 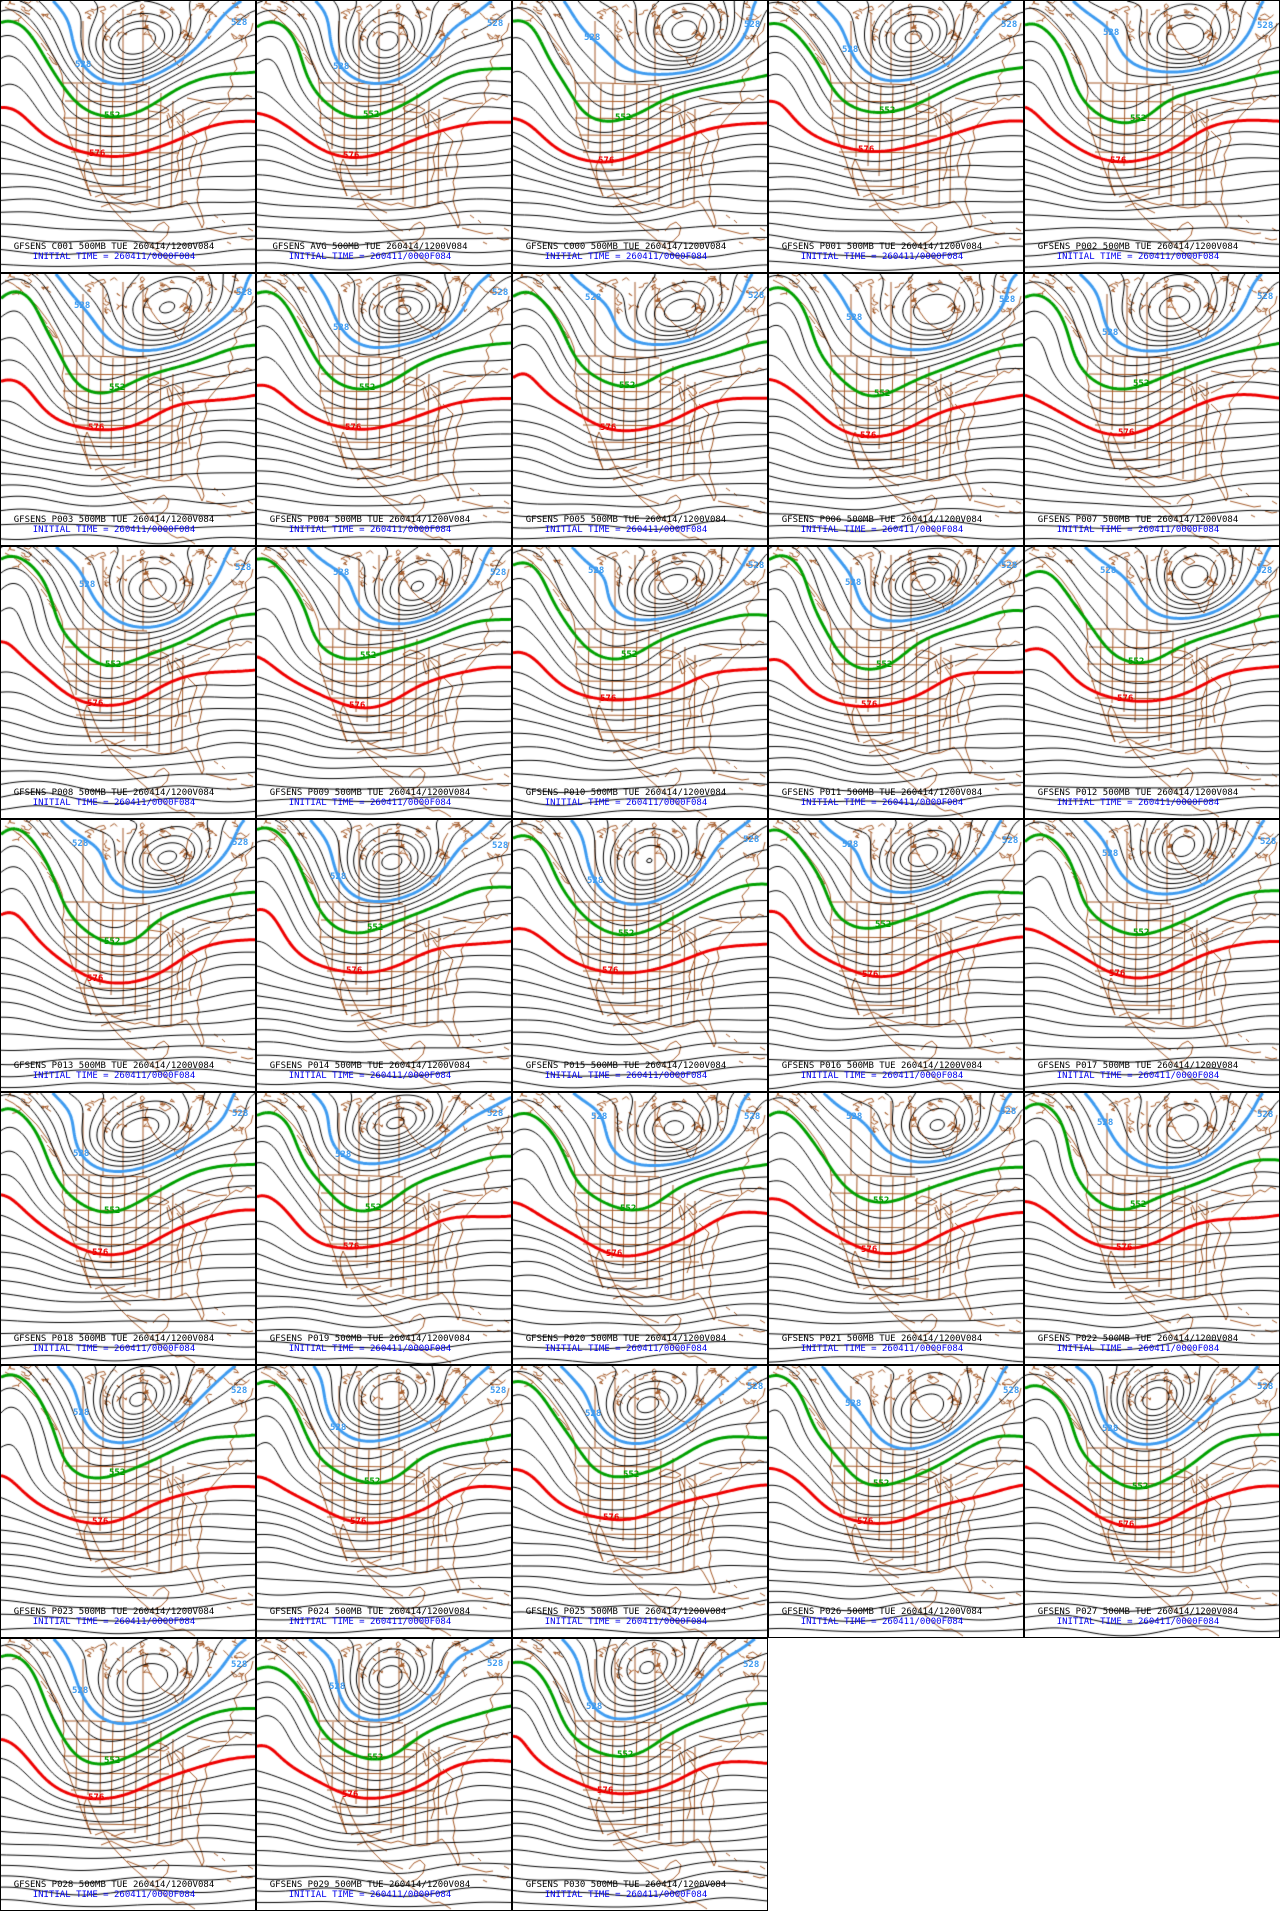 I want to click on panel-caption: GFSENS P002 500MB TUE 260414/1200V084, so click(x=1138, y=247).